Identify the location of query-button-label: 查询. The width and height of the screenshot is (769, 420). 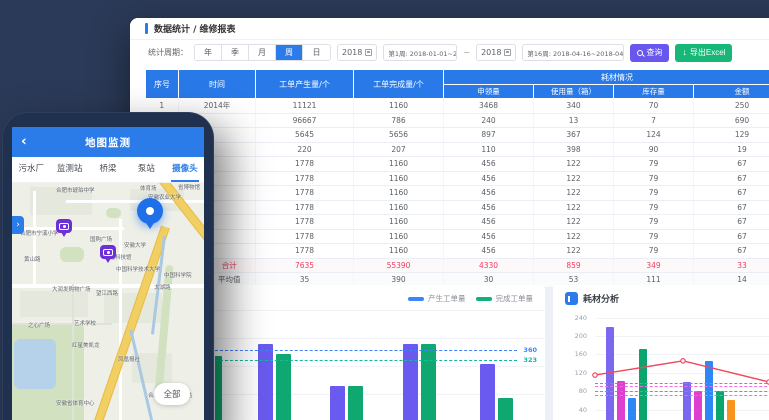
(654, 52).